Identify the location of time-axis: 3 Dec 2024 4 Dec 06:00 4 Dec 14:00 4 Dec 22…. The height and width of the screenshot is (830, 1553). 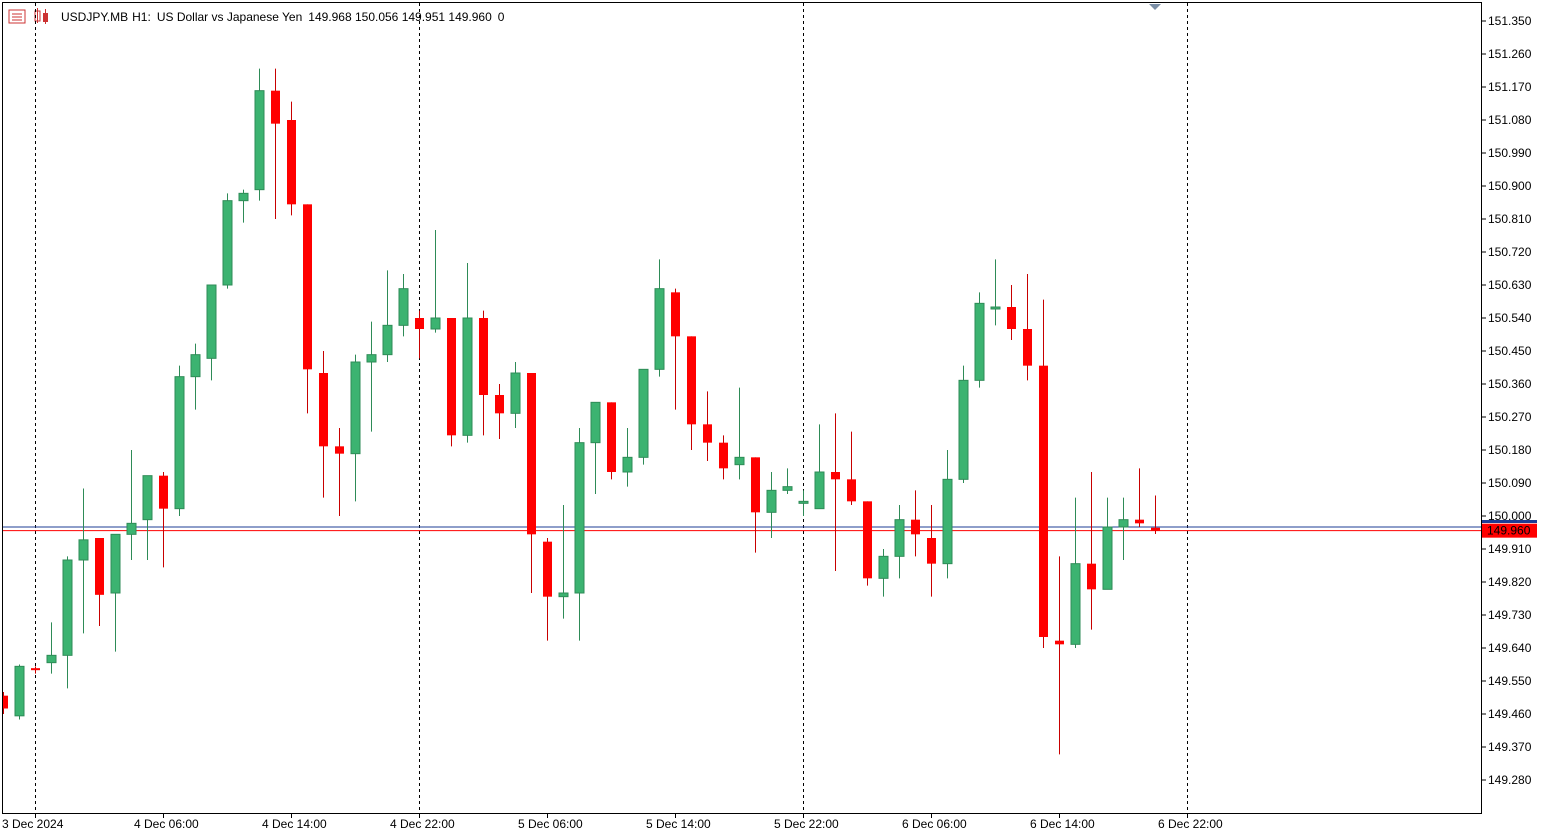
(612, 821).